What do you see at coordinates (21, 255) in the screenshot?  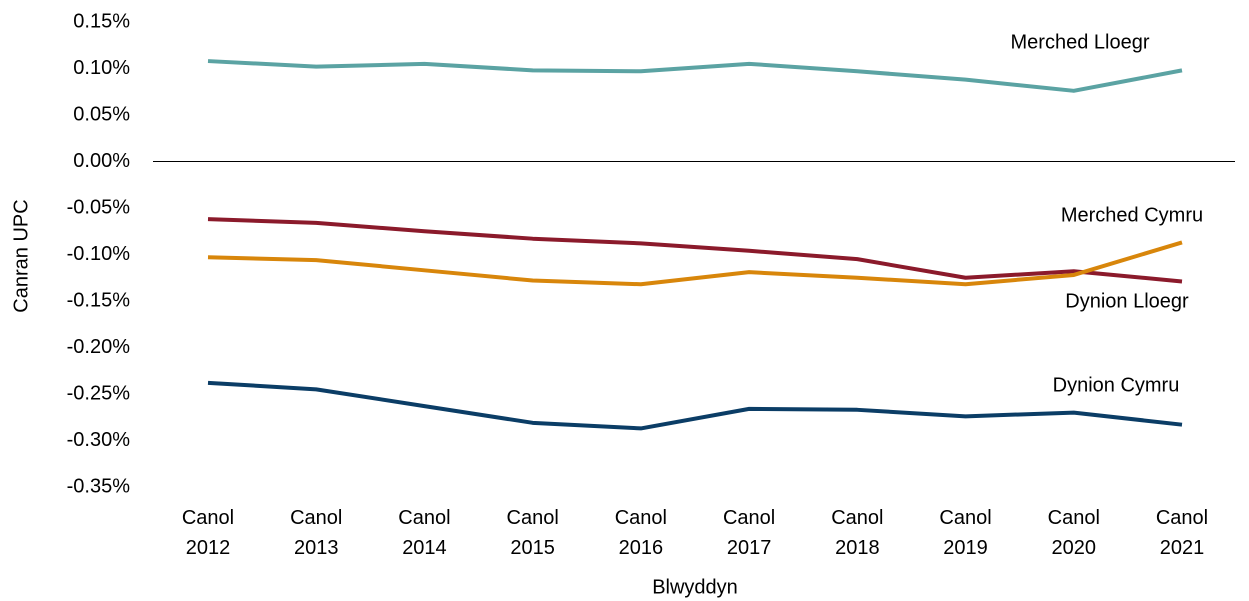 I see `y-axis-label: Canran UPC` at bounding box center [21, 255].